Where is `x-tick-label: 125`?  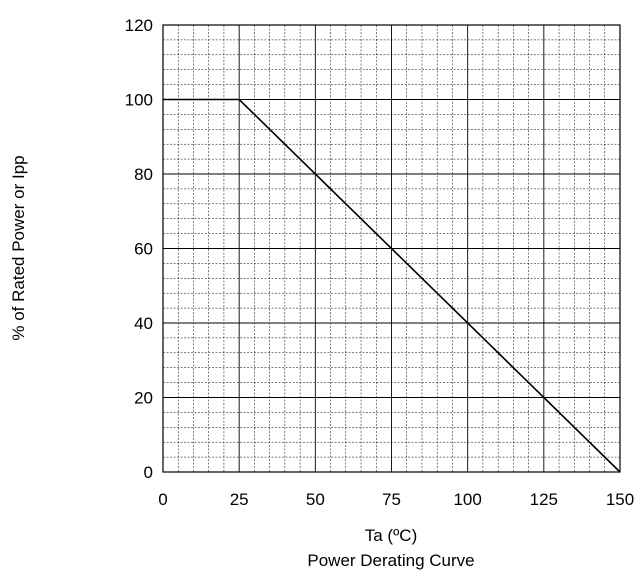 x-tick-label: 125 is located at coordinates (544, 499).